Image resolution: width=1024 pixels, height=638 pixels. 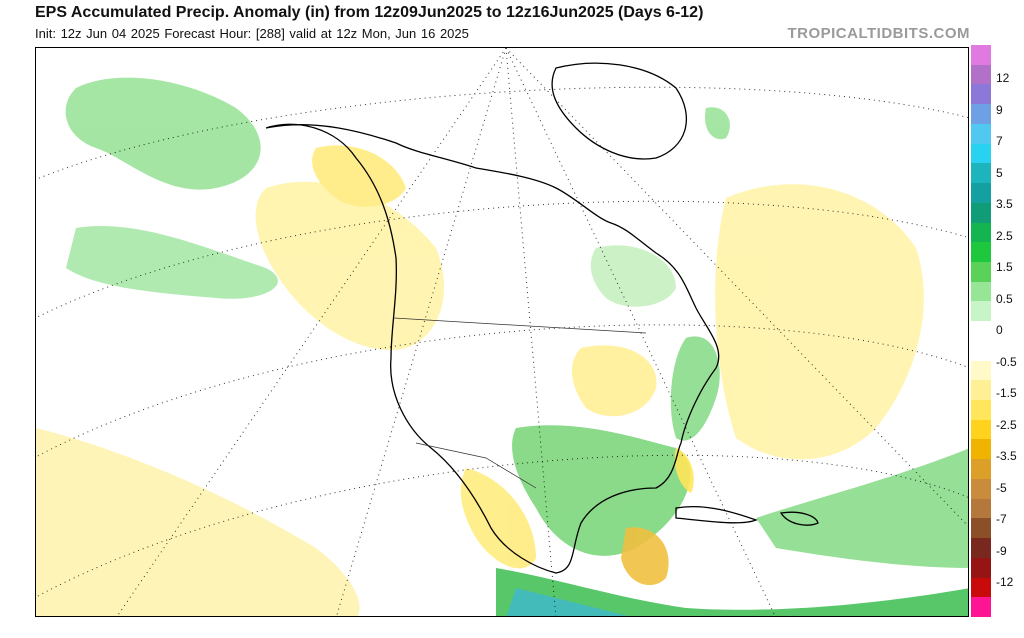 I want to click on wet-area-central-america, so click(x=732, y=592).